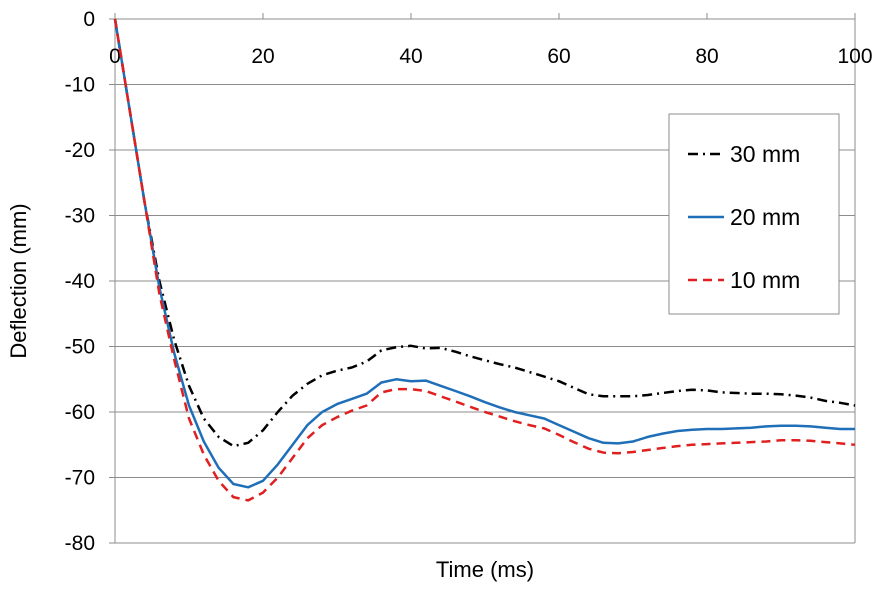 The height and width of the screenshot is (590, 879). I want to click on legend-label-1: 20 mm, so click(765, 217).